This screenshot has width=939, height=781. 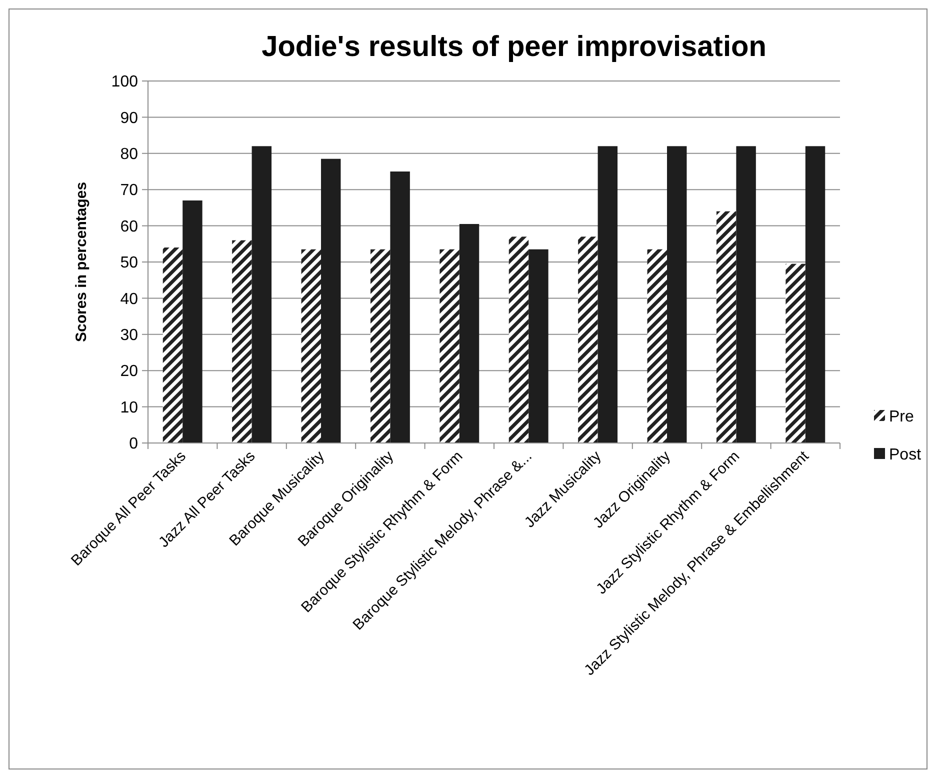 I want to click on y-tick-label: 70, so click(x=129, y=191).